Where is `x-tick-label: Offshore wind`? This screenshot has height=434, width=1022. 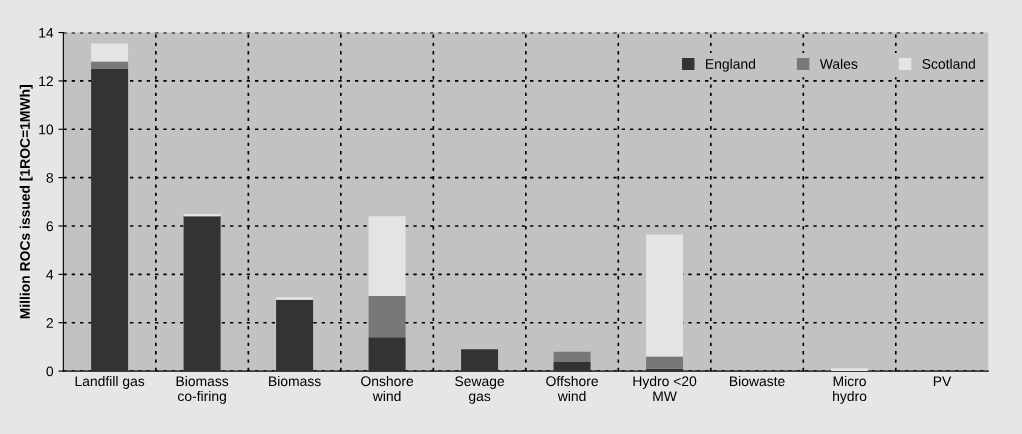 x-tick-label: Offshore wind is located at coordinates (572, 388).